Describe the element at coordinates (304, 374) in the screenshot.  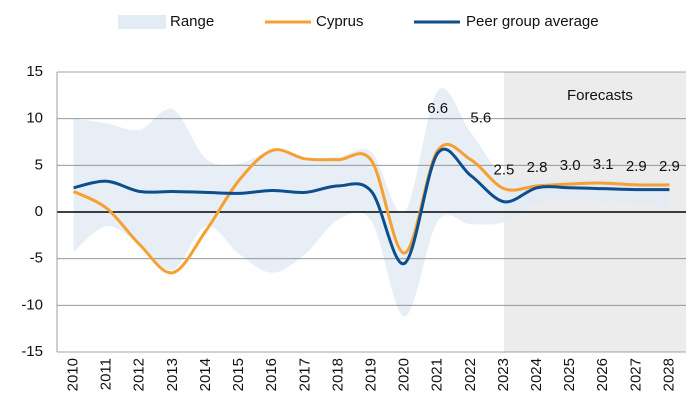
I see `x-tick-label: 2017` at that location.